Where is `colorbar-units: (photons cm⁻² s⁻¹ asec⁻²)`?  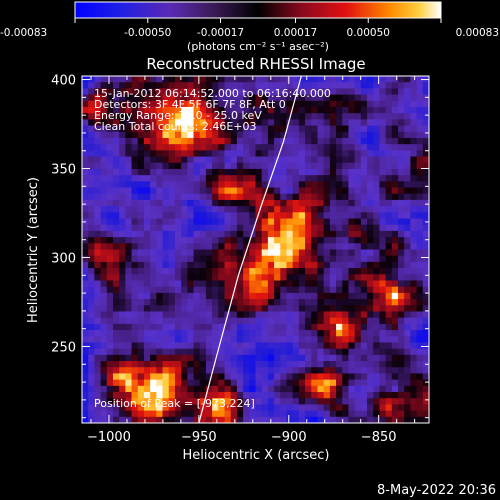
colorbar-units: (photons cm⁻² s⁻¹ asec⁻²) is located at coordinates (258, 46).